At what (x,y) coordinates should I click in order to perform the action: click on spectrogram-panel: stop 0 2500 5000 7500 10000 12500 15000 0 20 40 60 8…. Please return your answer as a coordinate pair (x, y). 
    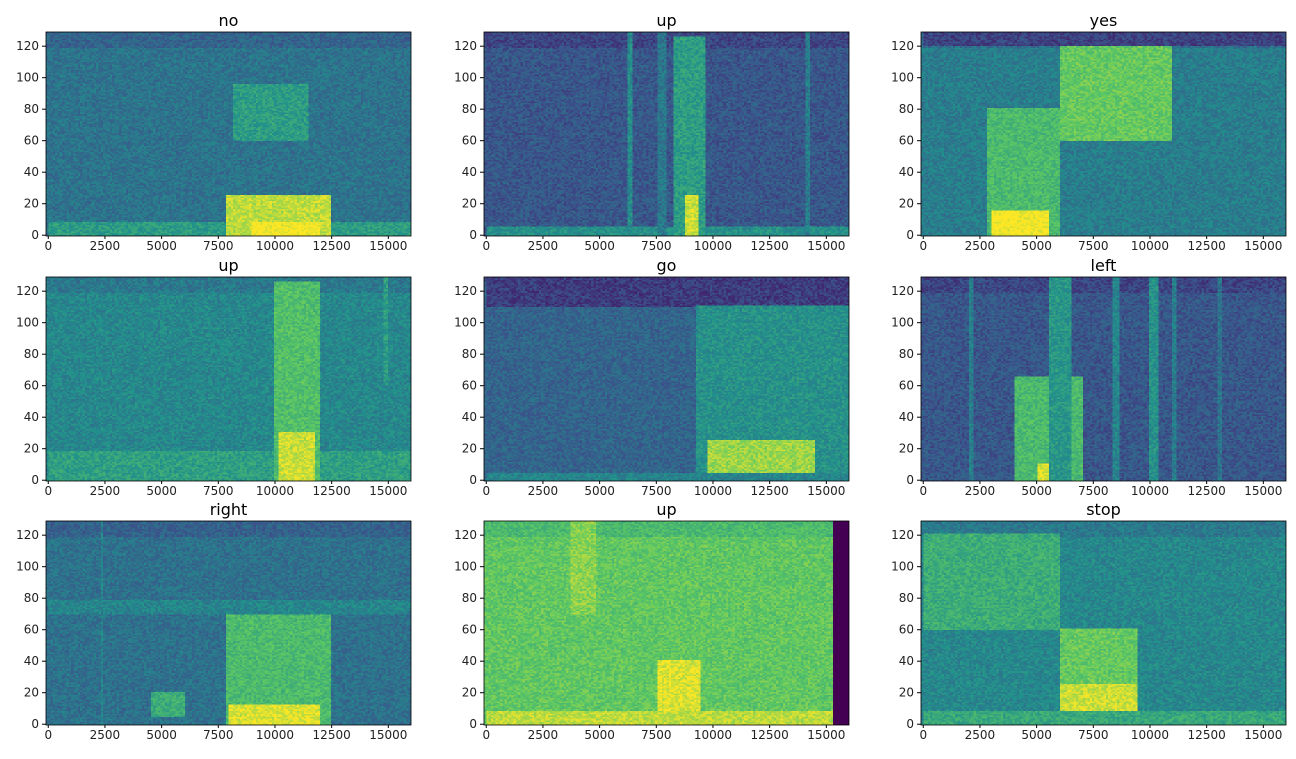
    Looking at the image, I should click on (1089, 621).